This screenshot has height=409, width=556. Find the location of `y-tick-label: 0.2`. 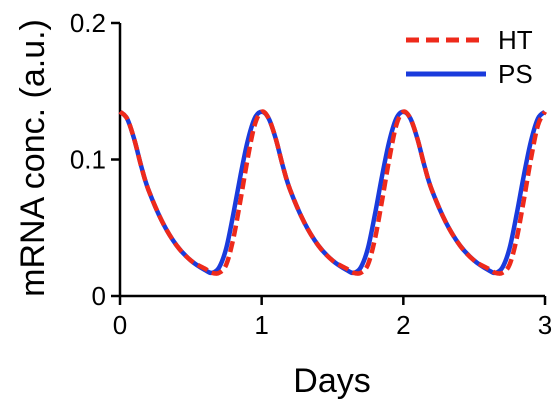

y-tick-label: 0.2 is located at coordinates (88, 23).